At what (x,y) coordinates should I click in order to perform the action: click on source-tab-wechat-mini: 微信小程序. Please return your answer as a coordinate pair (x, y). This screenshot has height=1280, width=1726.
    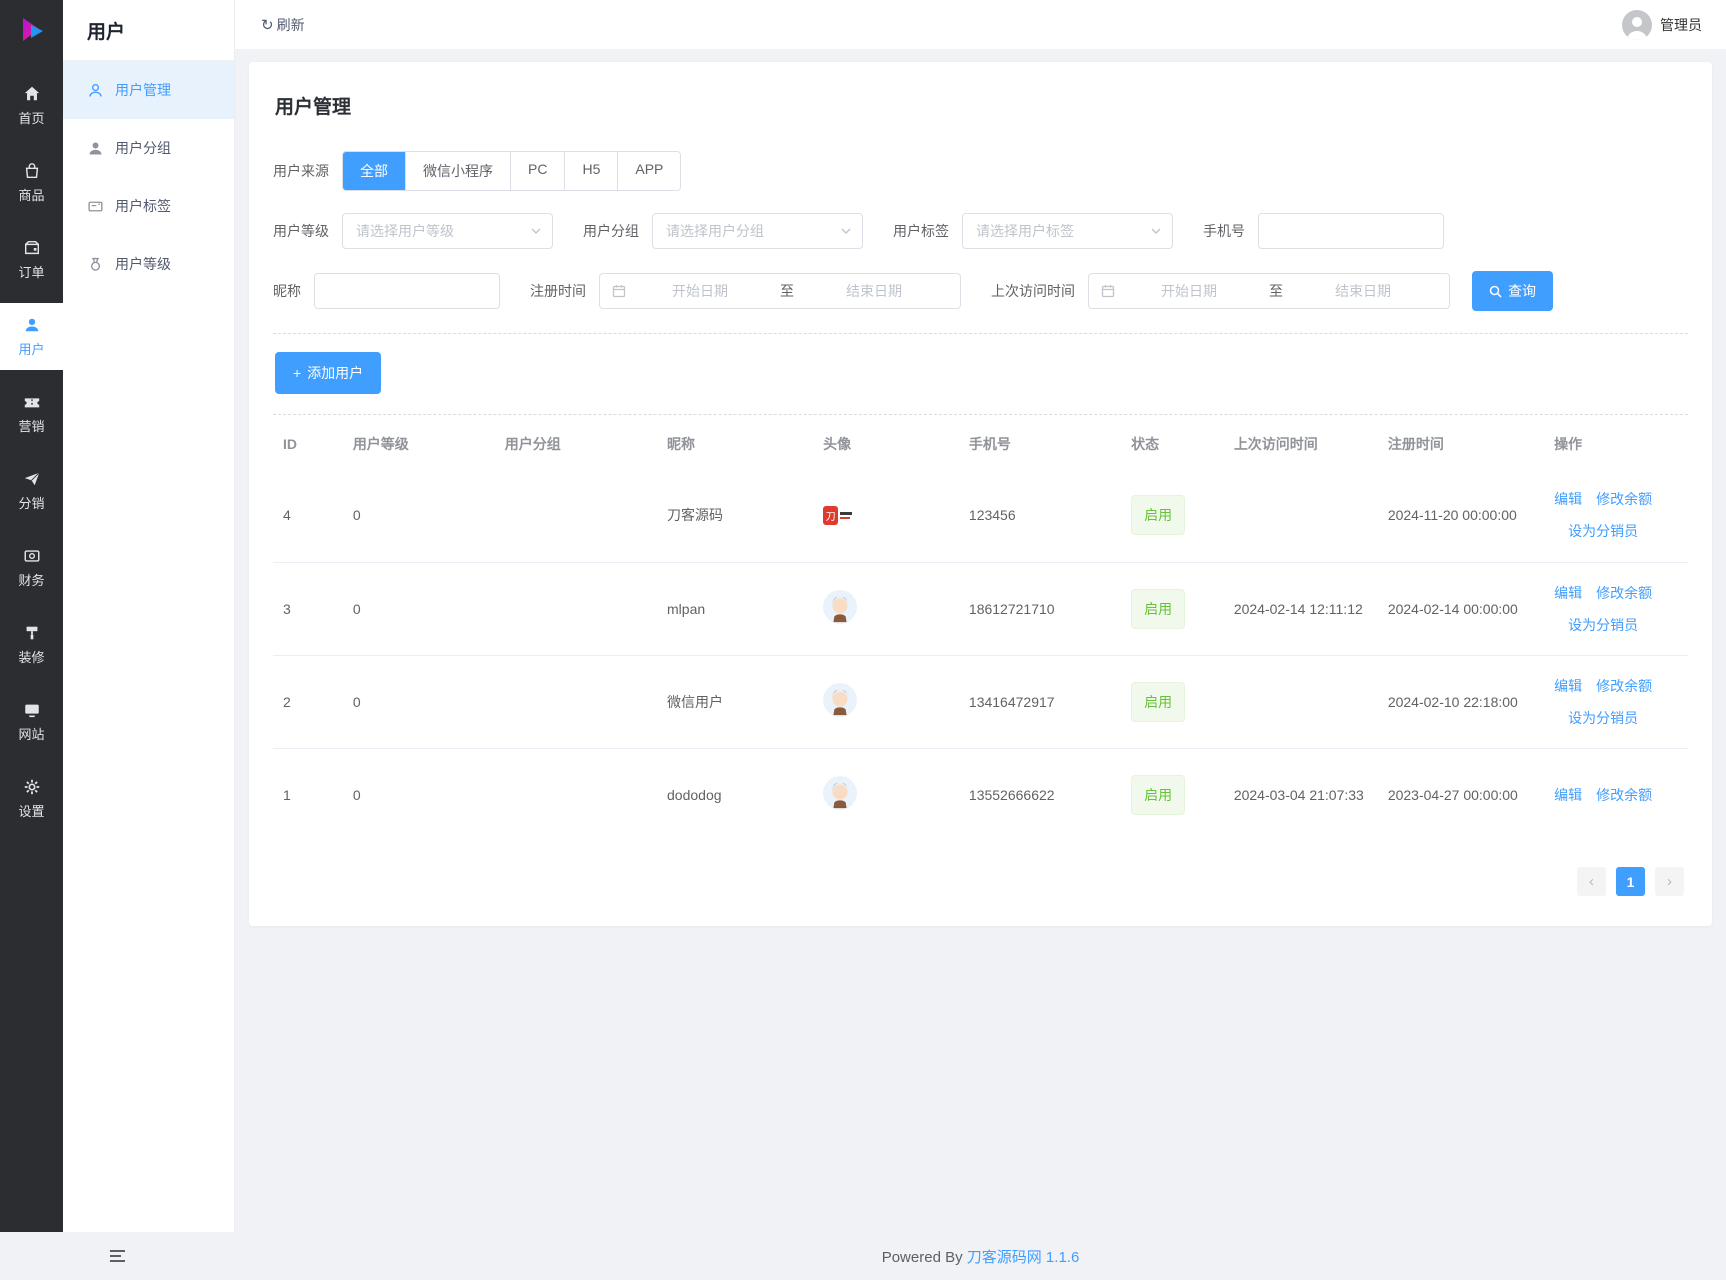
    Looking at the image, I should click on (457, 171).